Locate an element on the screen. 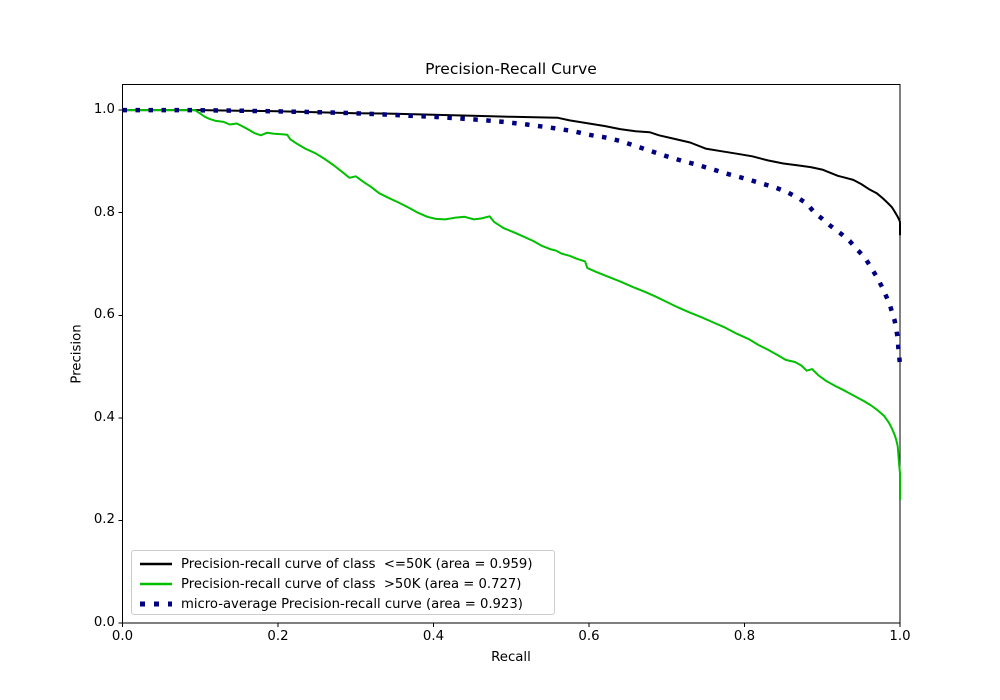 Image resolution: width=1000 pixels, height=700 pixels. x-tick-label: 1.0 is located at coordinates (900, 636).